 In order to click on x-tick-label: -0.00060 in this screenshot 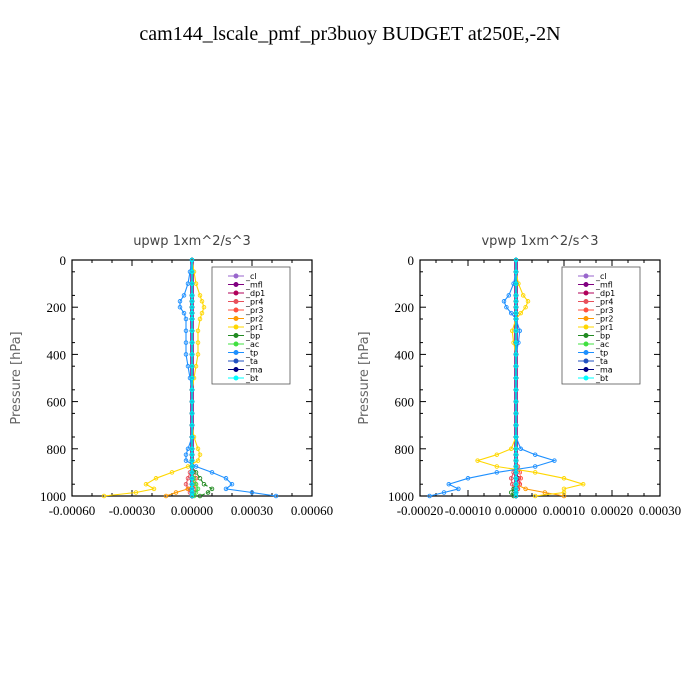, I will do `click(72, 510)`.